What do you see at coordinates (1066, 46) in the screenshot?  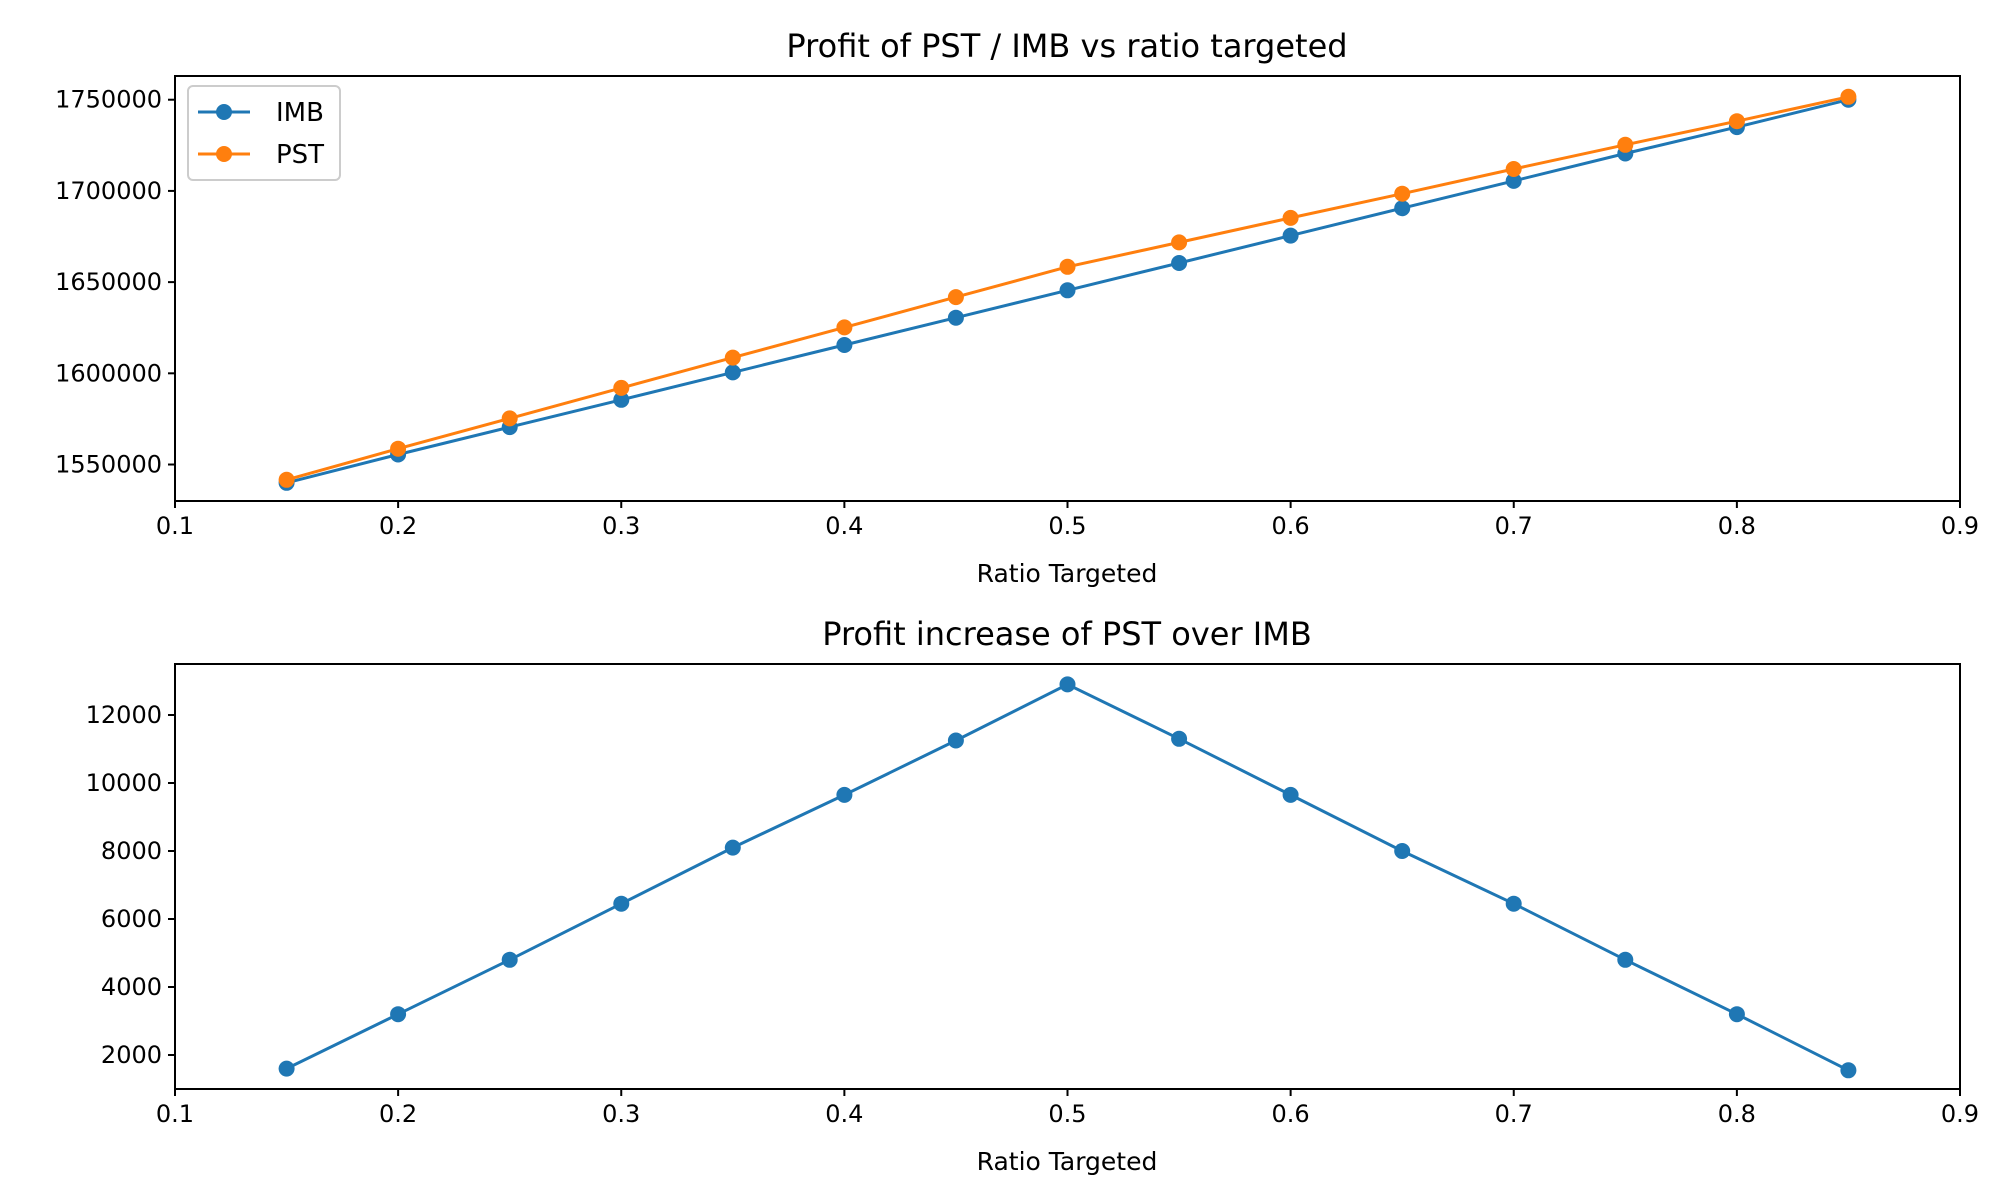 I see `chart-title: Profit of PST / IMB vs ratio targeted` at bounding box center [1066, 46].